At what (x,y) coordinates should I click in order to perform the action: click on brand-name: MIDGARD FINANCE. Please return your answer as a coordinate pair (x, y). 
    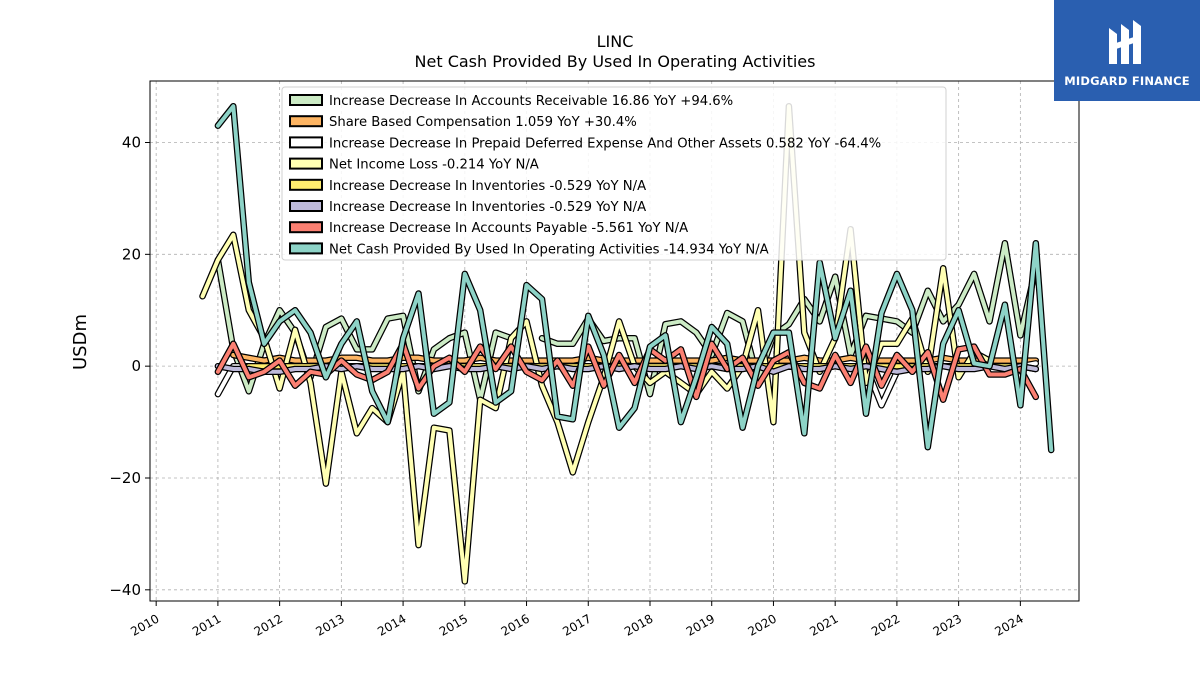
    Looking at the image, I should click on (1127, 80).